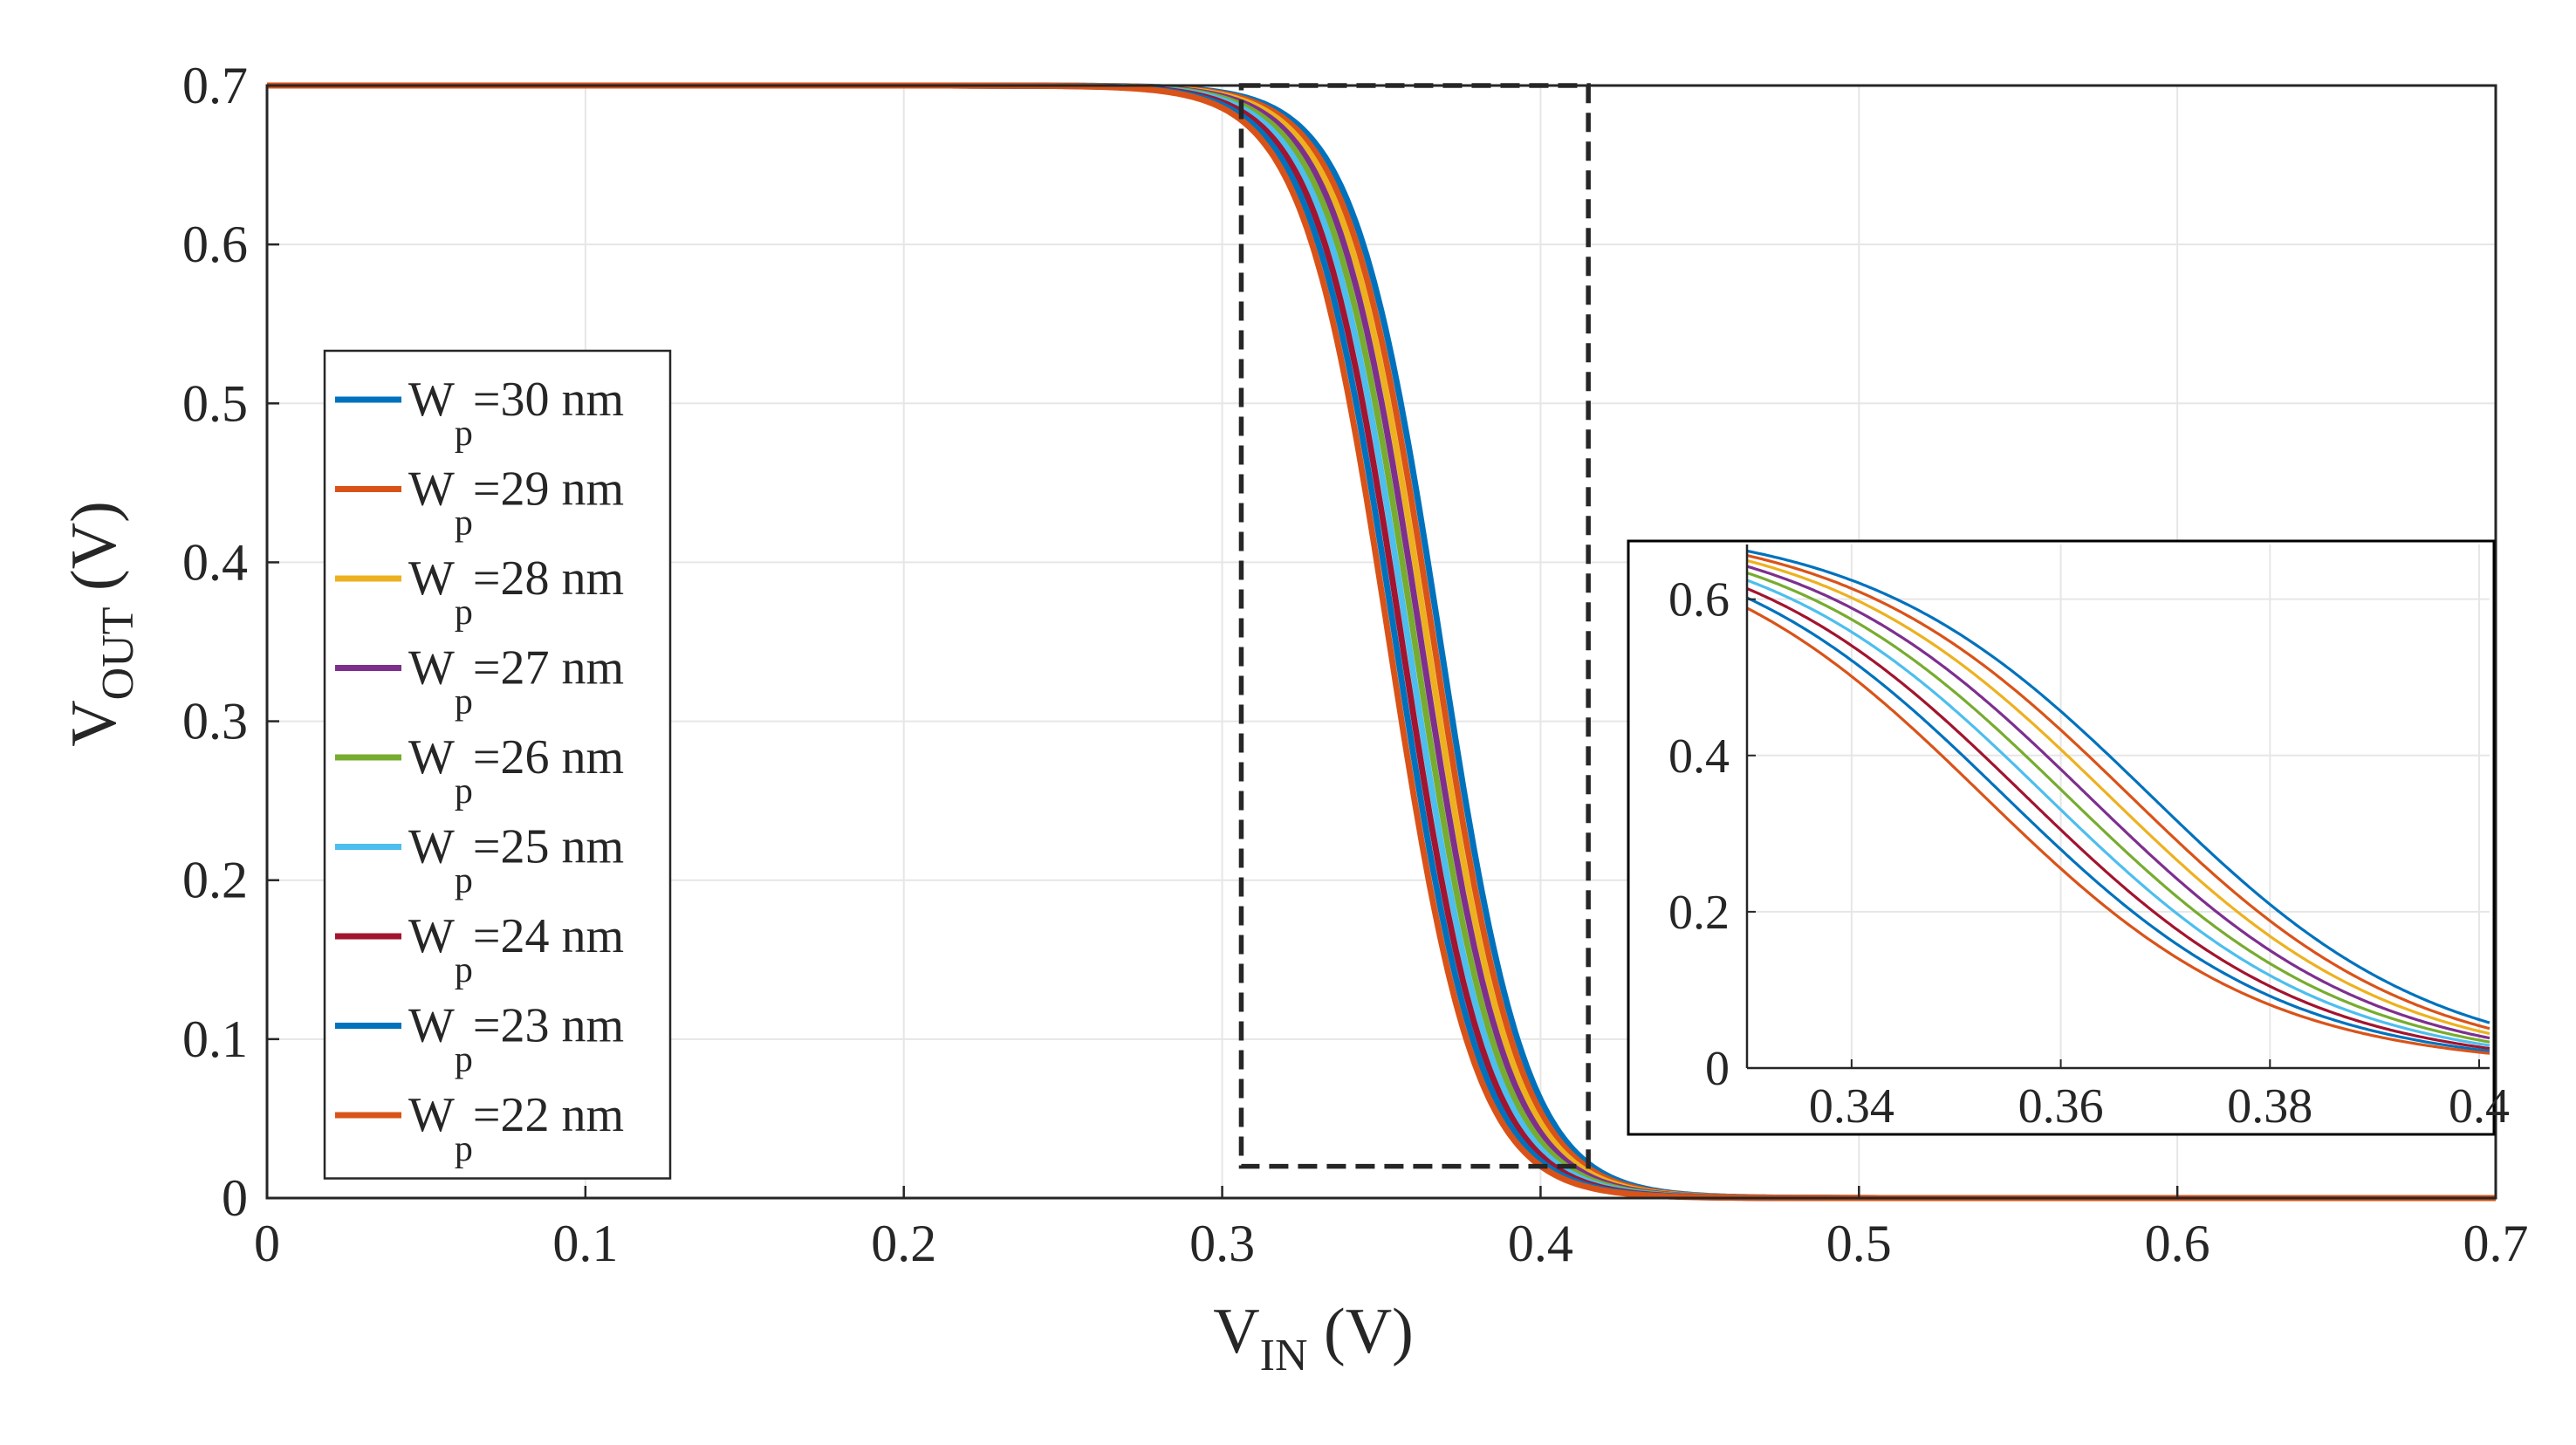 Image resolution: width=2576 pixels, height=1445 pixels. Describe the element at coordinates (1414, 626) in the screenshot. I see `zoom-region-box` at that location.